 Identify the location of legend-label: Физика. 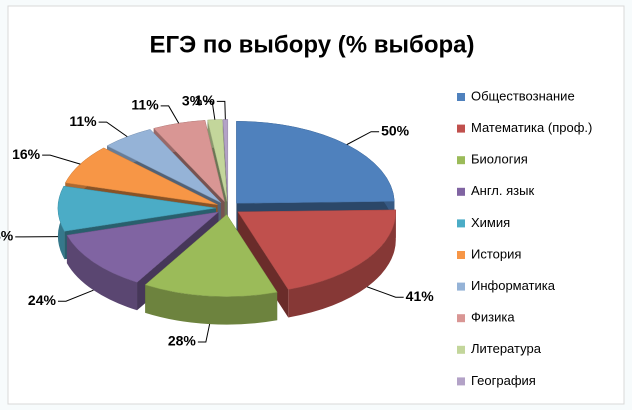
(493, 317).